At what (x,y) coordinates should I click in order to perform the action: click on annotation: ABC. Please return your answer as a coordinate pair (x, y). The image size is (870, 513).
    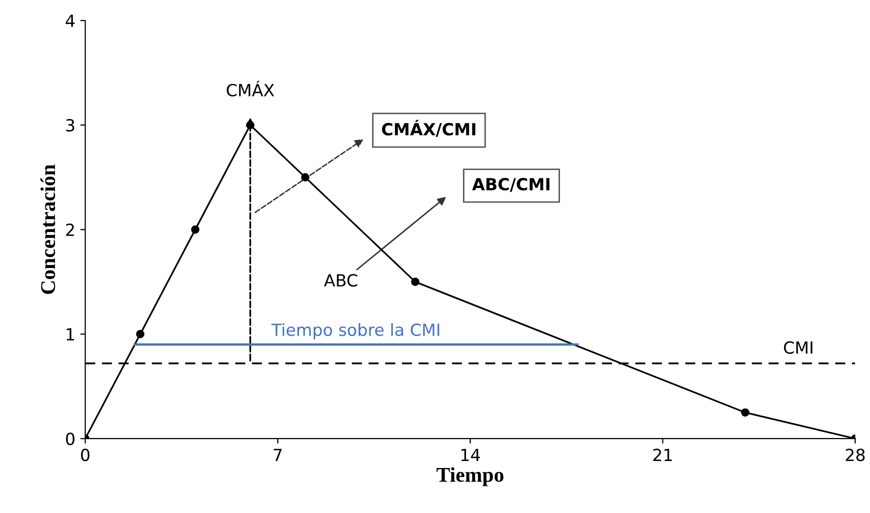
    Looking at the image, I should click on (341, 280).